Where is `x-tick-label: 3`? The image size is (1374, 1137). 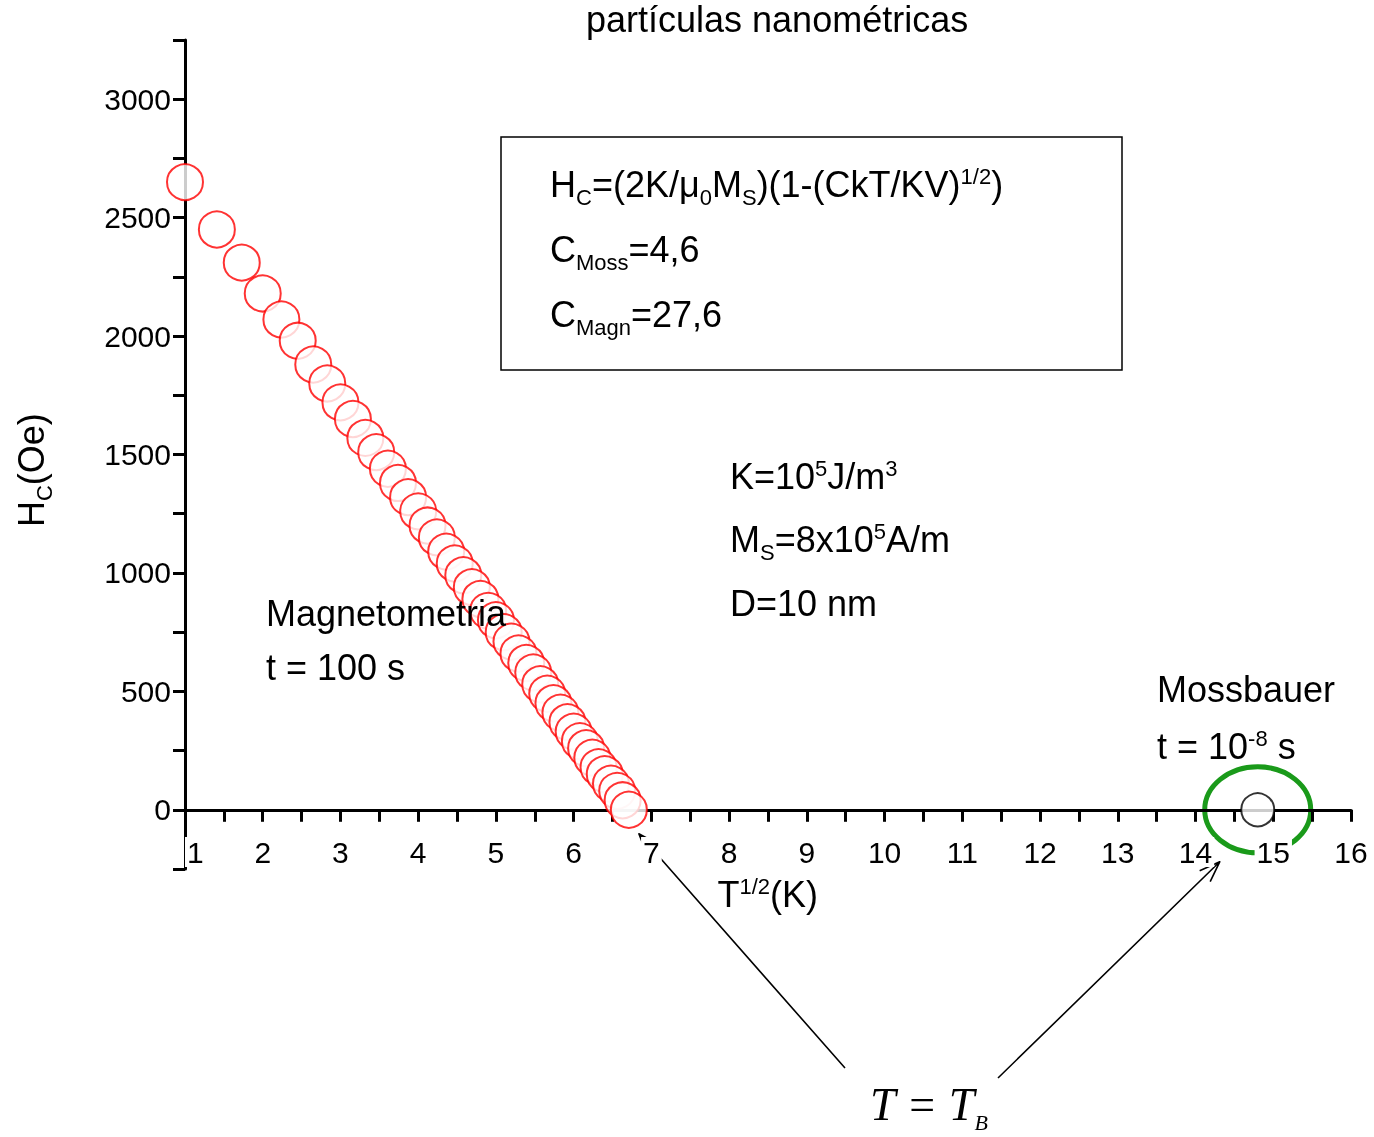 x-tick-label: 3 is located at coordinates (340, 852).